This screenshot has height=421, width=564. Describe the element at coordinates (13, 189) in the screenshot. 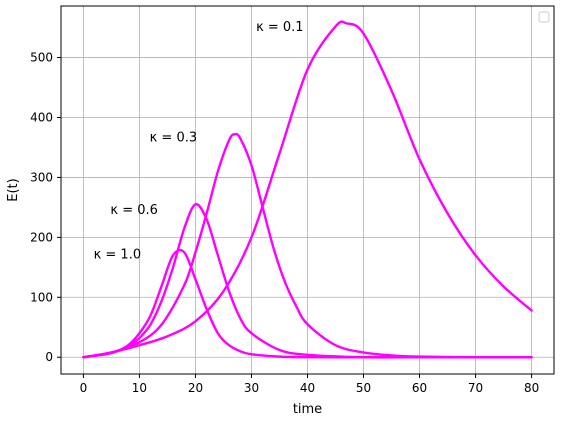

I see `y-axis-label: E(t)` at that location.